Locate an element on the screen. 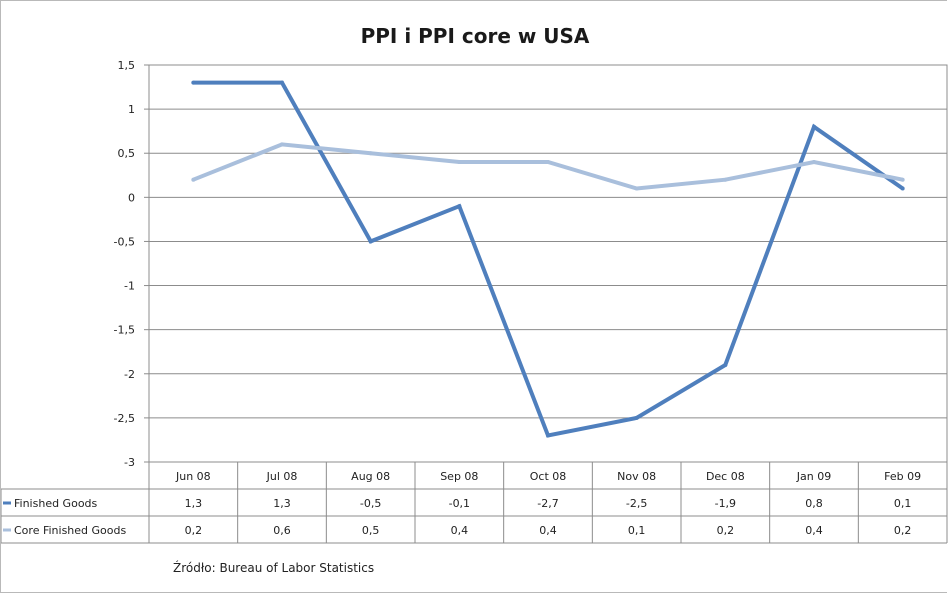 The image size is (948, 593). x-tick-label: Jul 08 is located at coordinates (282, 476).